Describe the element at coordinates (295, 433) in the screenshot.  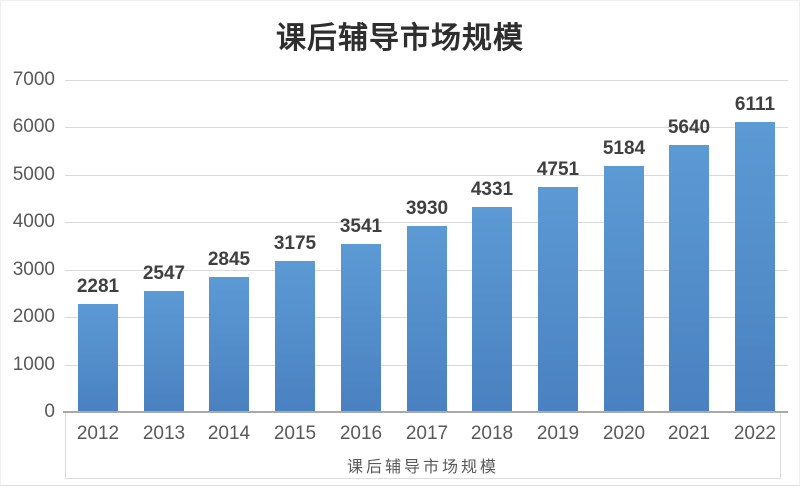
I see `x-axis-tick-label: 2015` at that location.